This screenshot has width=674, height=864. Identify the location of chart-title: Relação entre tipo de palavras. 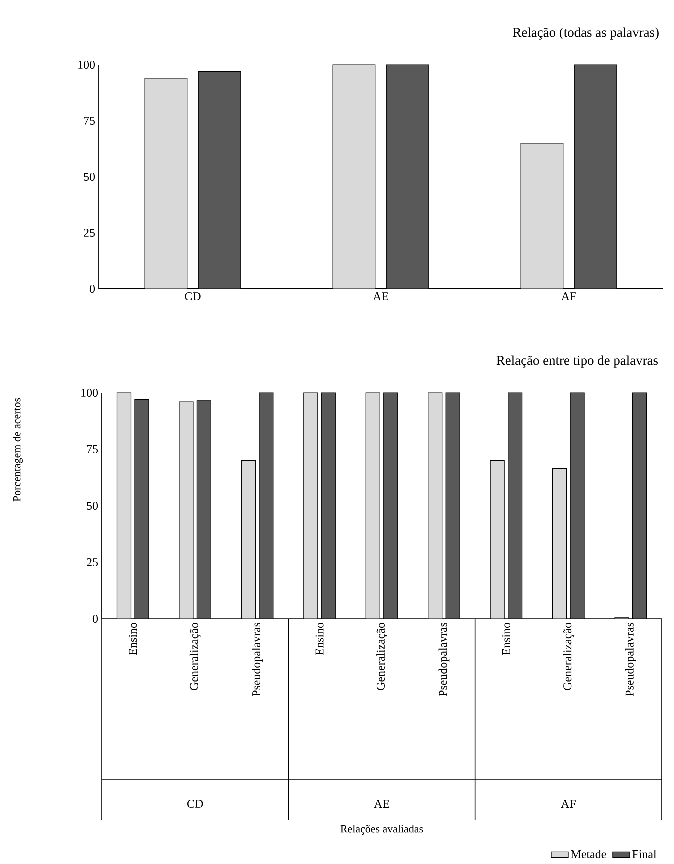
(577, 362).